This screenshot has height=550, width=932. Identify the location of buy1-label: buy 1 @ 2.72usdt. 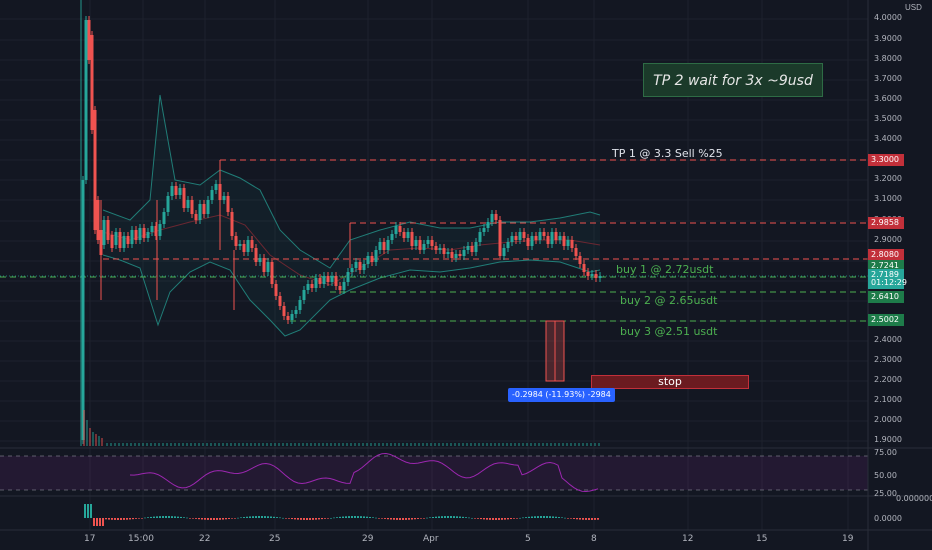
(665, 269).